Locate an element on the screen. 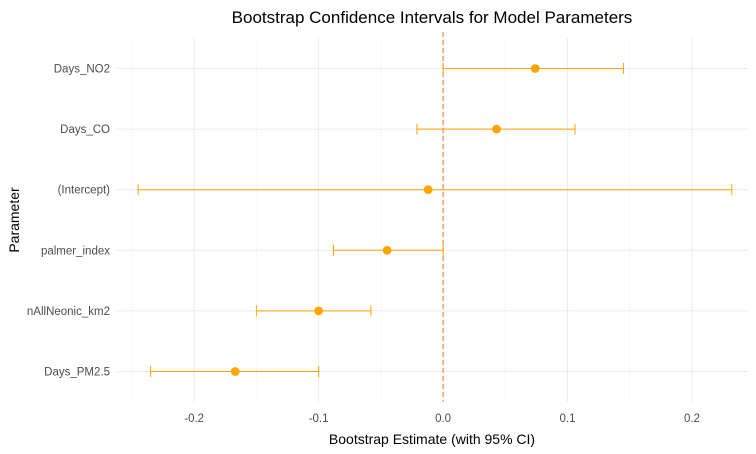 Image resolution: width=756 pixels, height=454 pixels. errorbar-group-Days_CO is located at coordinates (496, 129).